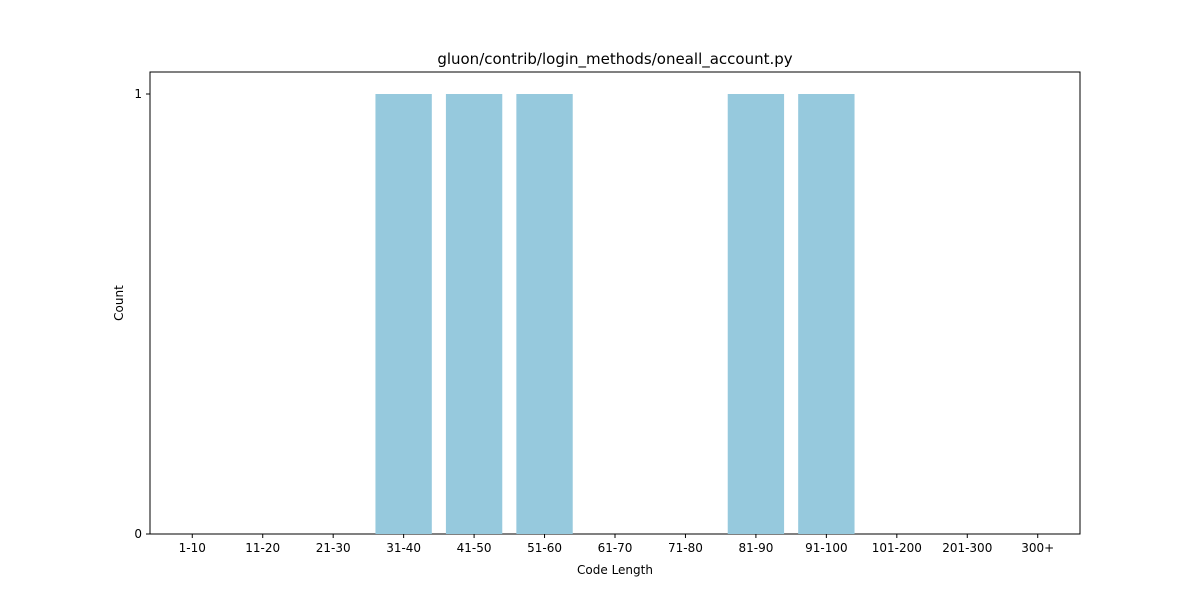  Describe the element at coordinates (1037, 548) in the screenshot. I see `x-tick-label: 300+` at that location.